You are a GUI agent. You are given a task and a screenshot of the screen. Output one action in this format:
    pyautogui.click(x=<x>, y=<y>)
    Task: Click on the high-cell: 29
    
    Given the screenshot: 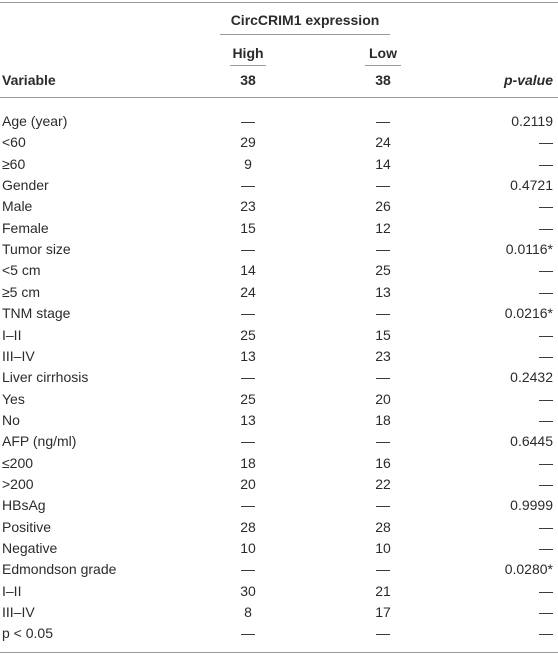 What is the action you would take?
    pyautogui.click(x=248, y=142)
    